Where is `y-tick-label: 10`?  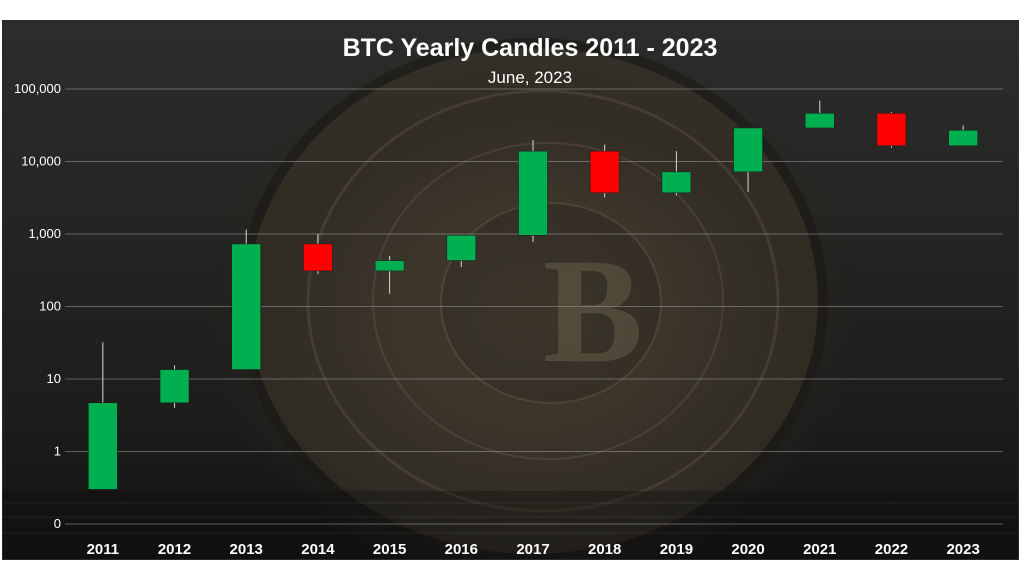
y-tick-label: 10 is located at coordinates (54, 378).